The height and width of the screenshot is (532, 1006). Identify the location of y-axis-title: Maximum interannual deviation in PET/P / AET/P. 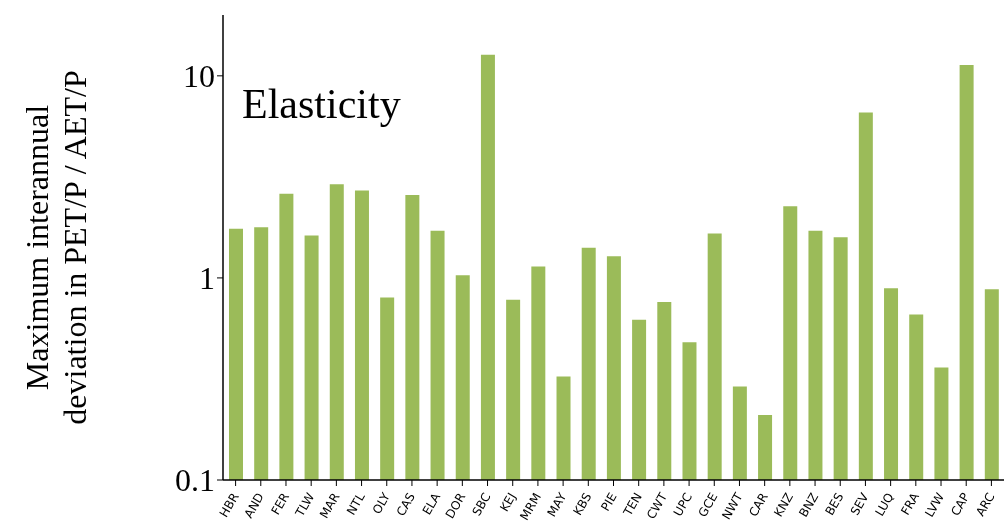
(56, 247).